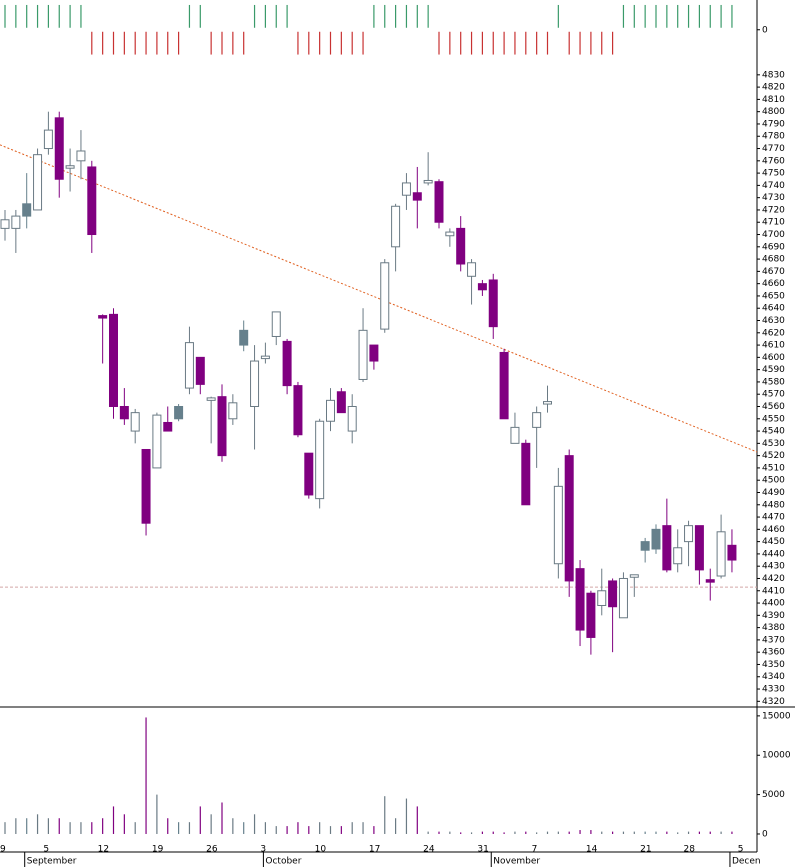 The image size is (795, 867). What do you see at coordinates (773, 333) in the screenshot?
I see `y-tick-label: 4620` at bounding box center [773, 333].